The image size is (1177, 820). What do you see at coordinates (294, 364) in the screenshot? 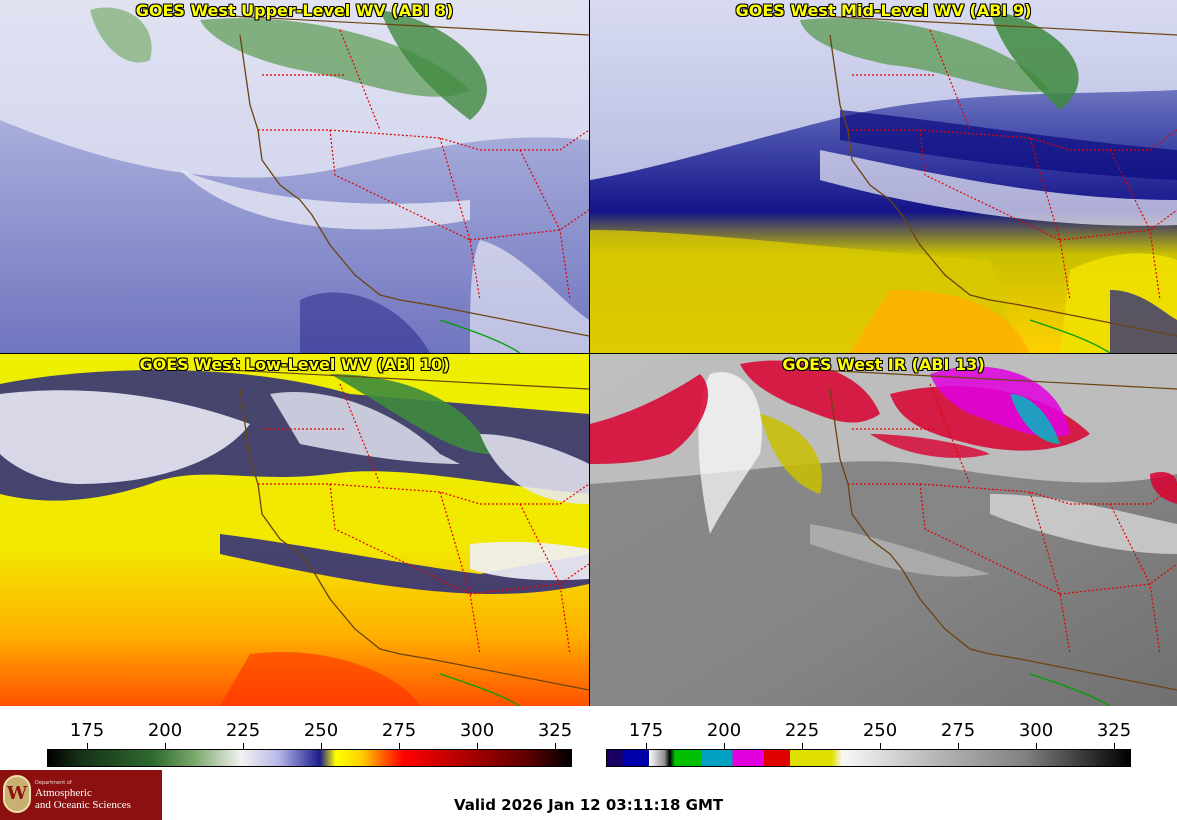
I see `panel-title: GOES West Low-Level WV (ABI 10)` at bounding box center [294, 364].